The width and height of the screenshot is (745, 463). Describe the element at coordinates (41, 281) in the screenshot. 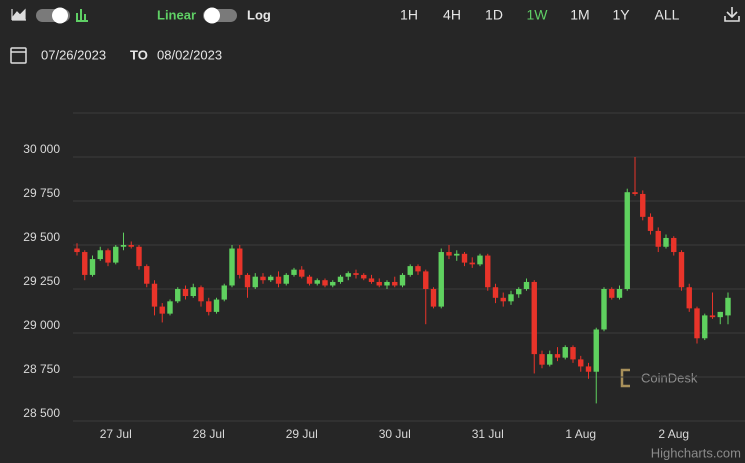

I see `y-tick-label: 29 250` at that location.